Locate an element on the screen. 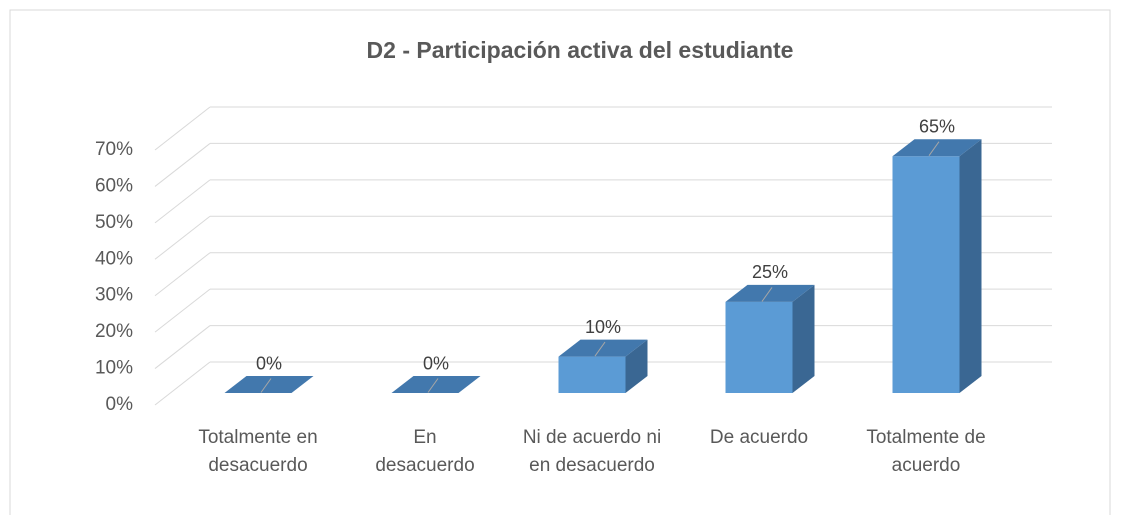  data-label: 65% is located at coordinates (937, 126).